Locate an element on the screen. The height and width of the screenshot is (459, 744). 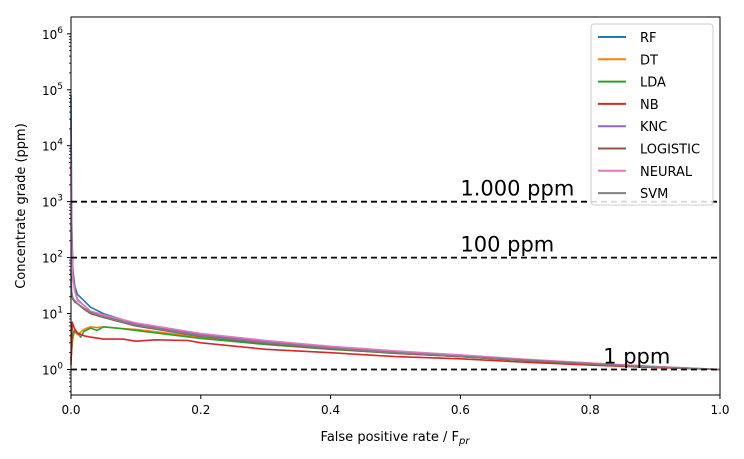
reference-label-0: 1.000 ppm is located at coordinates (517, 189).